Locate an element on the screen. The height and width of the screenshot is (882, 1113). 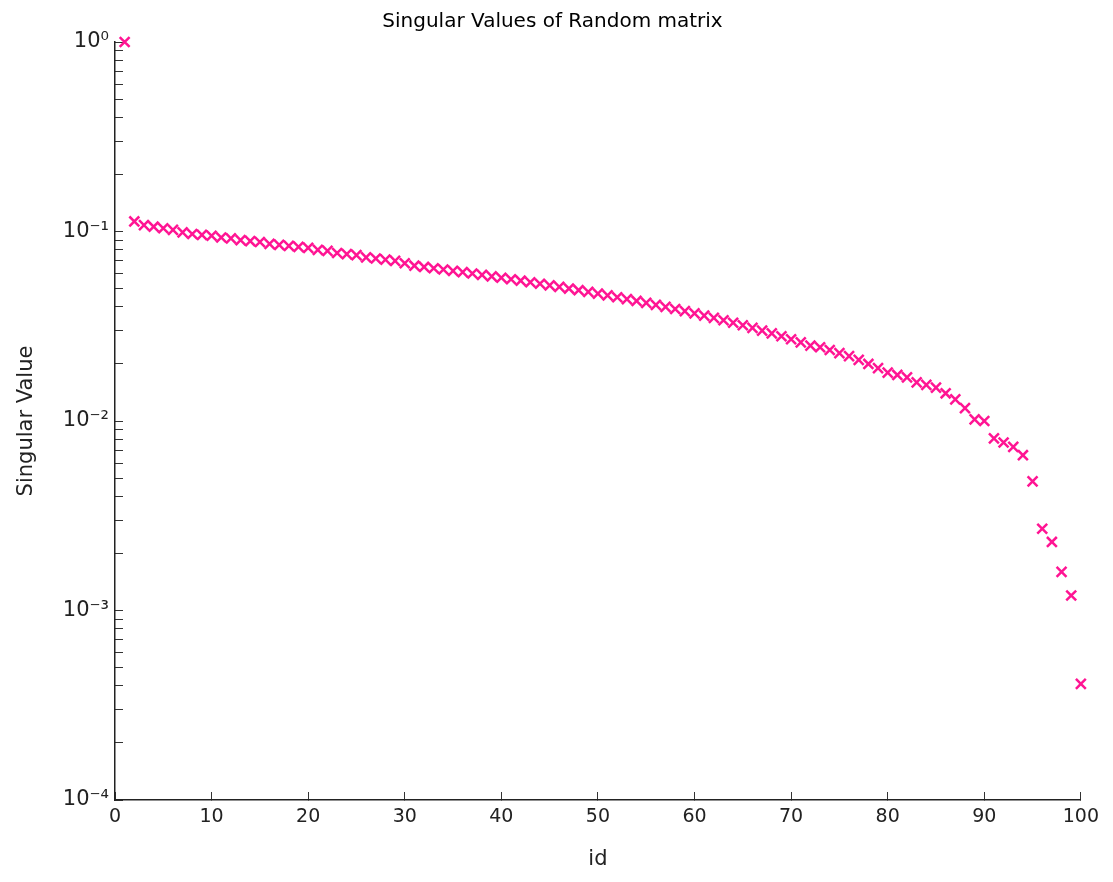
y-axis-title: Singular Value is located at coordinates (25, 421).